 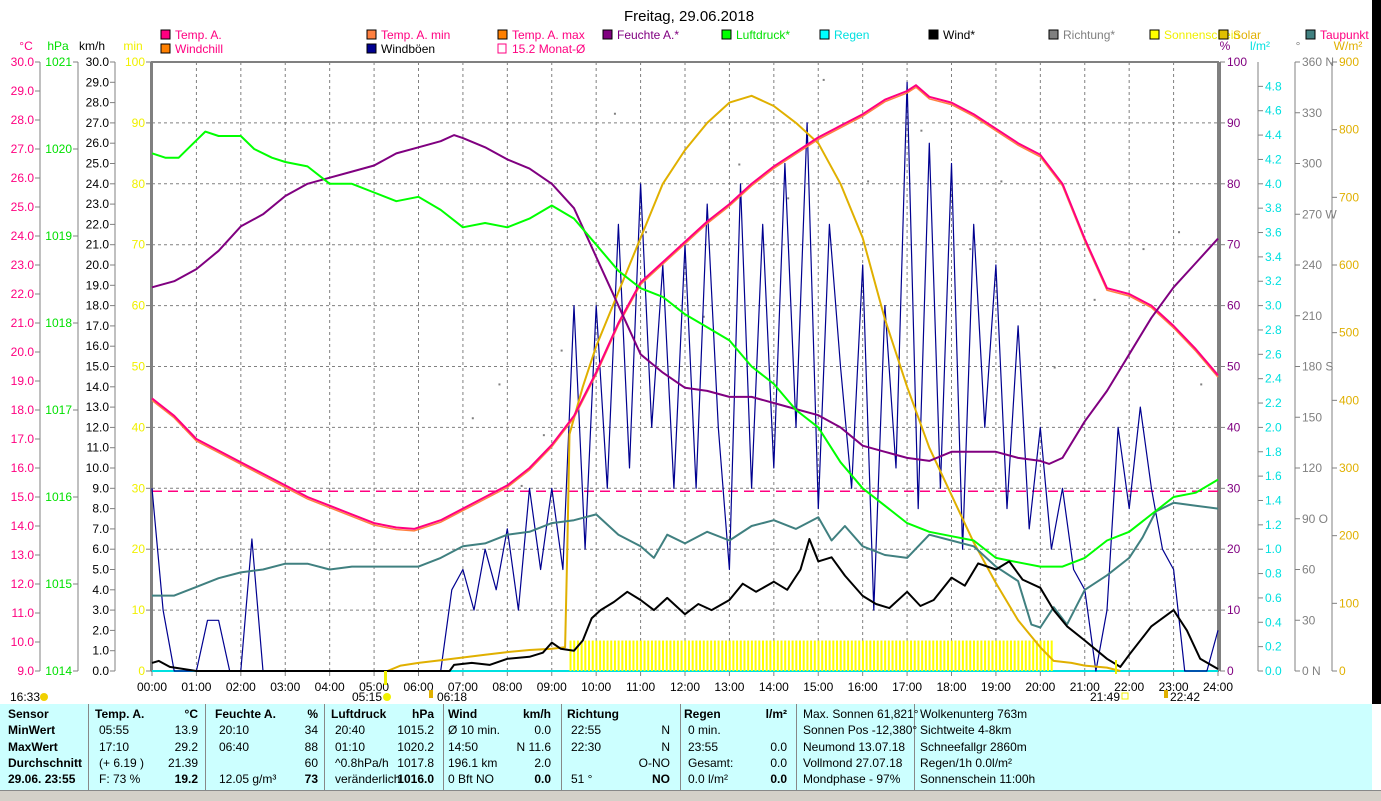 What do you see at coordinates (120, 714) in the screenshot?
I see `header-temp: Temp. A.` at bounding box center [120, 714].